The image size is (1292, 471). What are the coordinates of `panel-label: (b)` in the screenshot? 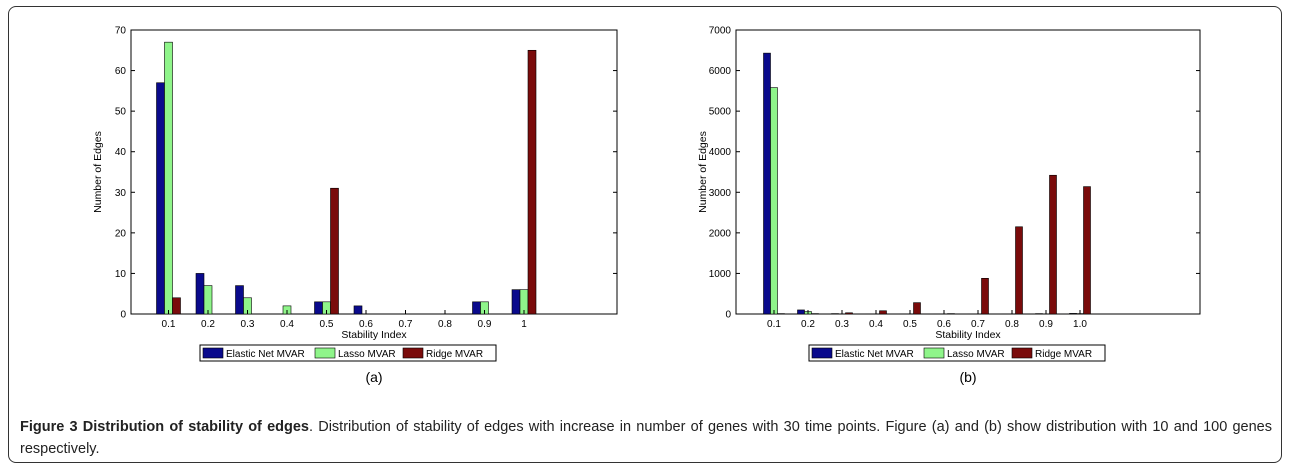 It's located at (967, 377).